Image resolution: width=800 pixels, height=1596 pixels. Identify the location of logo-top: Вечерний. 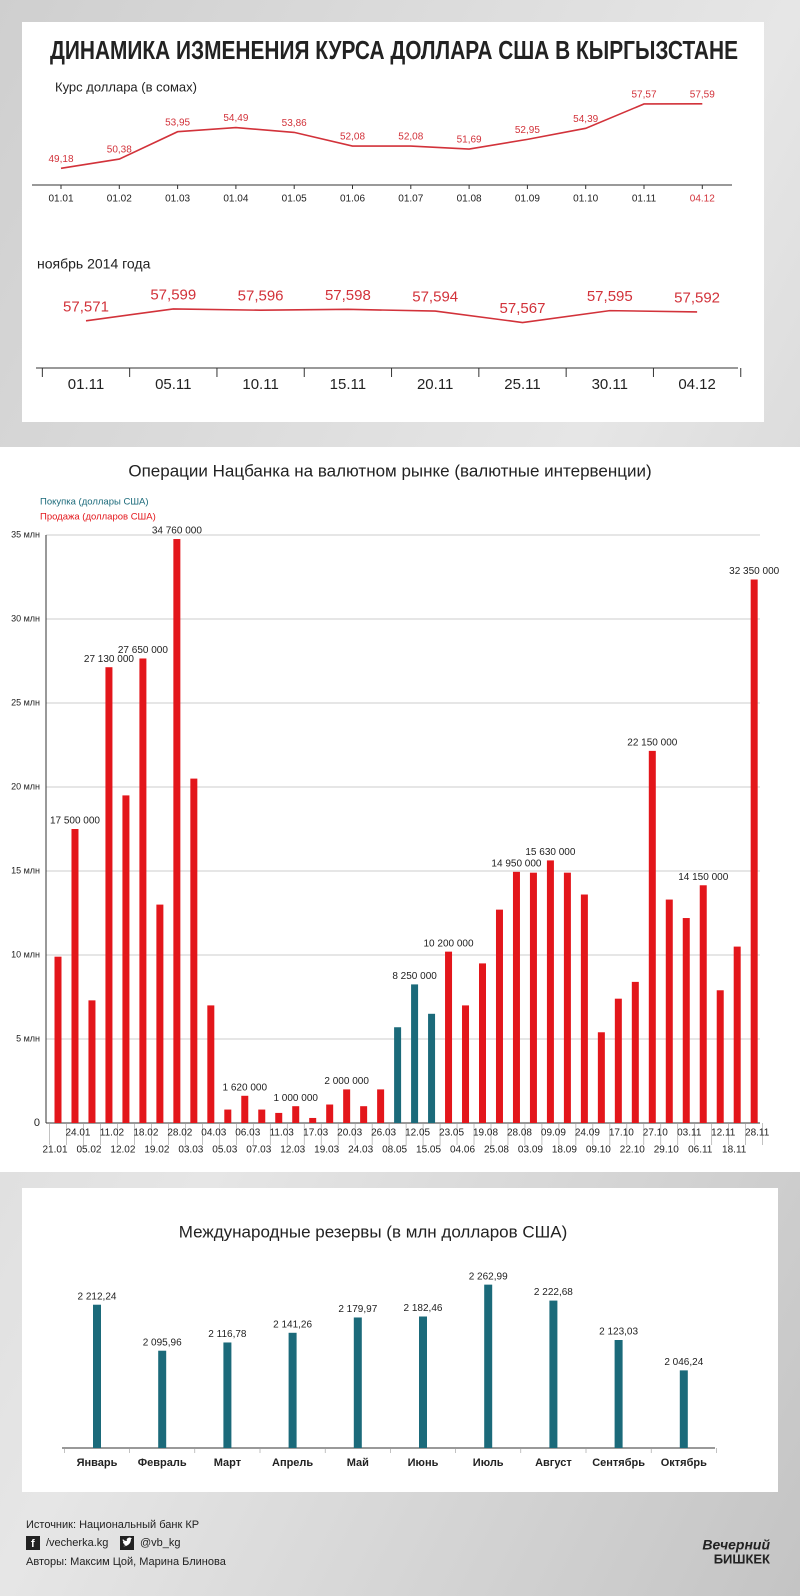
(736, 1545).